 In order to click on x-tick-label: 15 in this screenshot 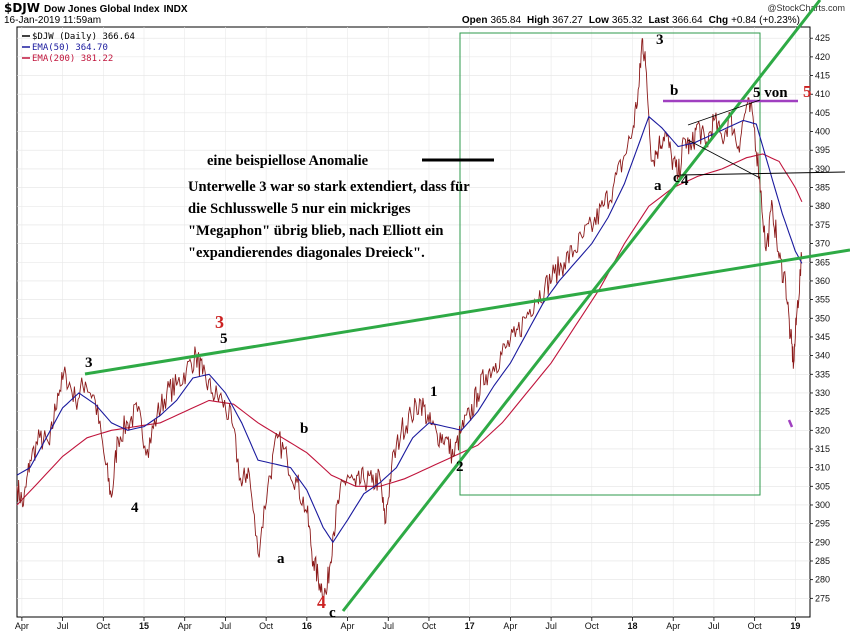, I will do `click(144, 626)`.